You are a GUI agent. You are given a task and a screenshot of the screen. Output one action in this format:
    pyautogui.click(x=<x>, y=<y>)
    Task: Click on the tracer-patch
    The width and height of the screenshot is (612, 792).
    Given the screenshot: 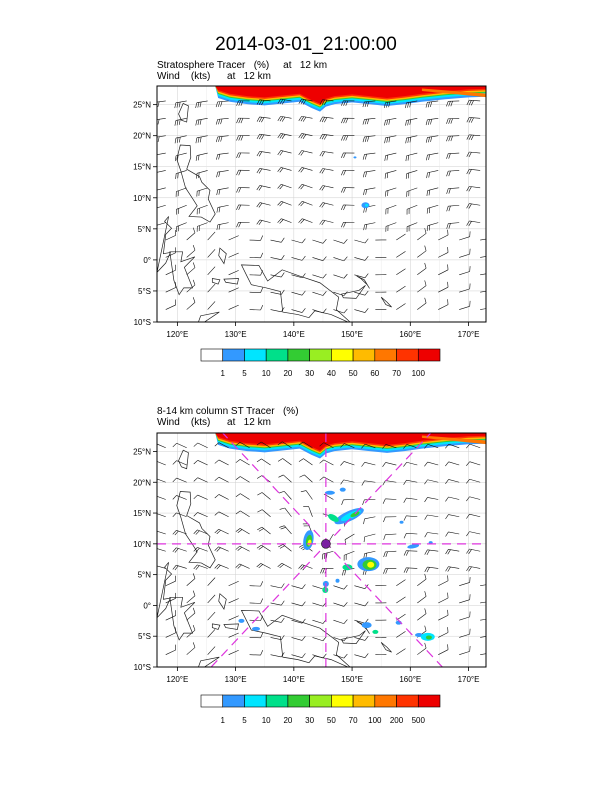 What is the action you would take?
    pyautogui.click(x=401, y=522)
    